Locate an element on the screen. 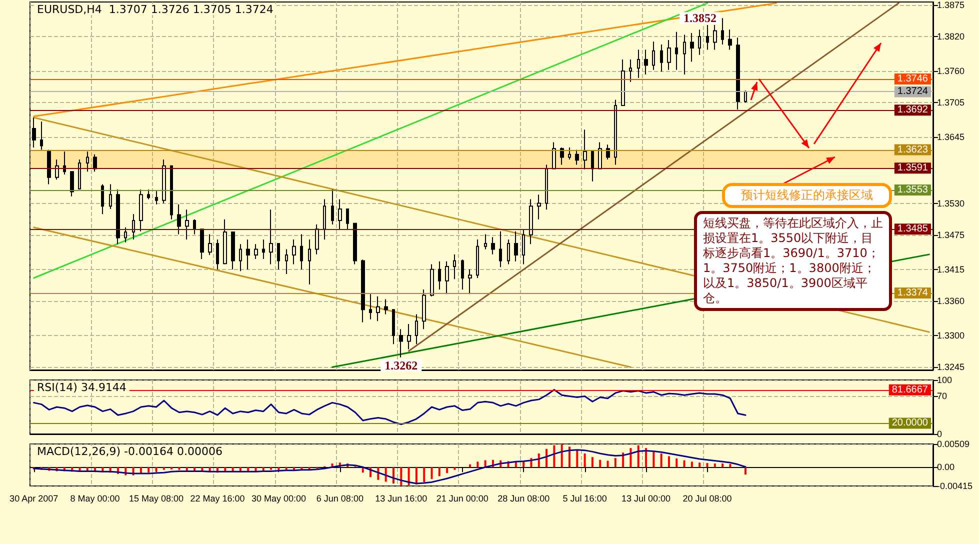 The width and height of the screenshot is (979, 544). x-tick-label: 21 Jun 00:00 is located at coordinates (462, 499).